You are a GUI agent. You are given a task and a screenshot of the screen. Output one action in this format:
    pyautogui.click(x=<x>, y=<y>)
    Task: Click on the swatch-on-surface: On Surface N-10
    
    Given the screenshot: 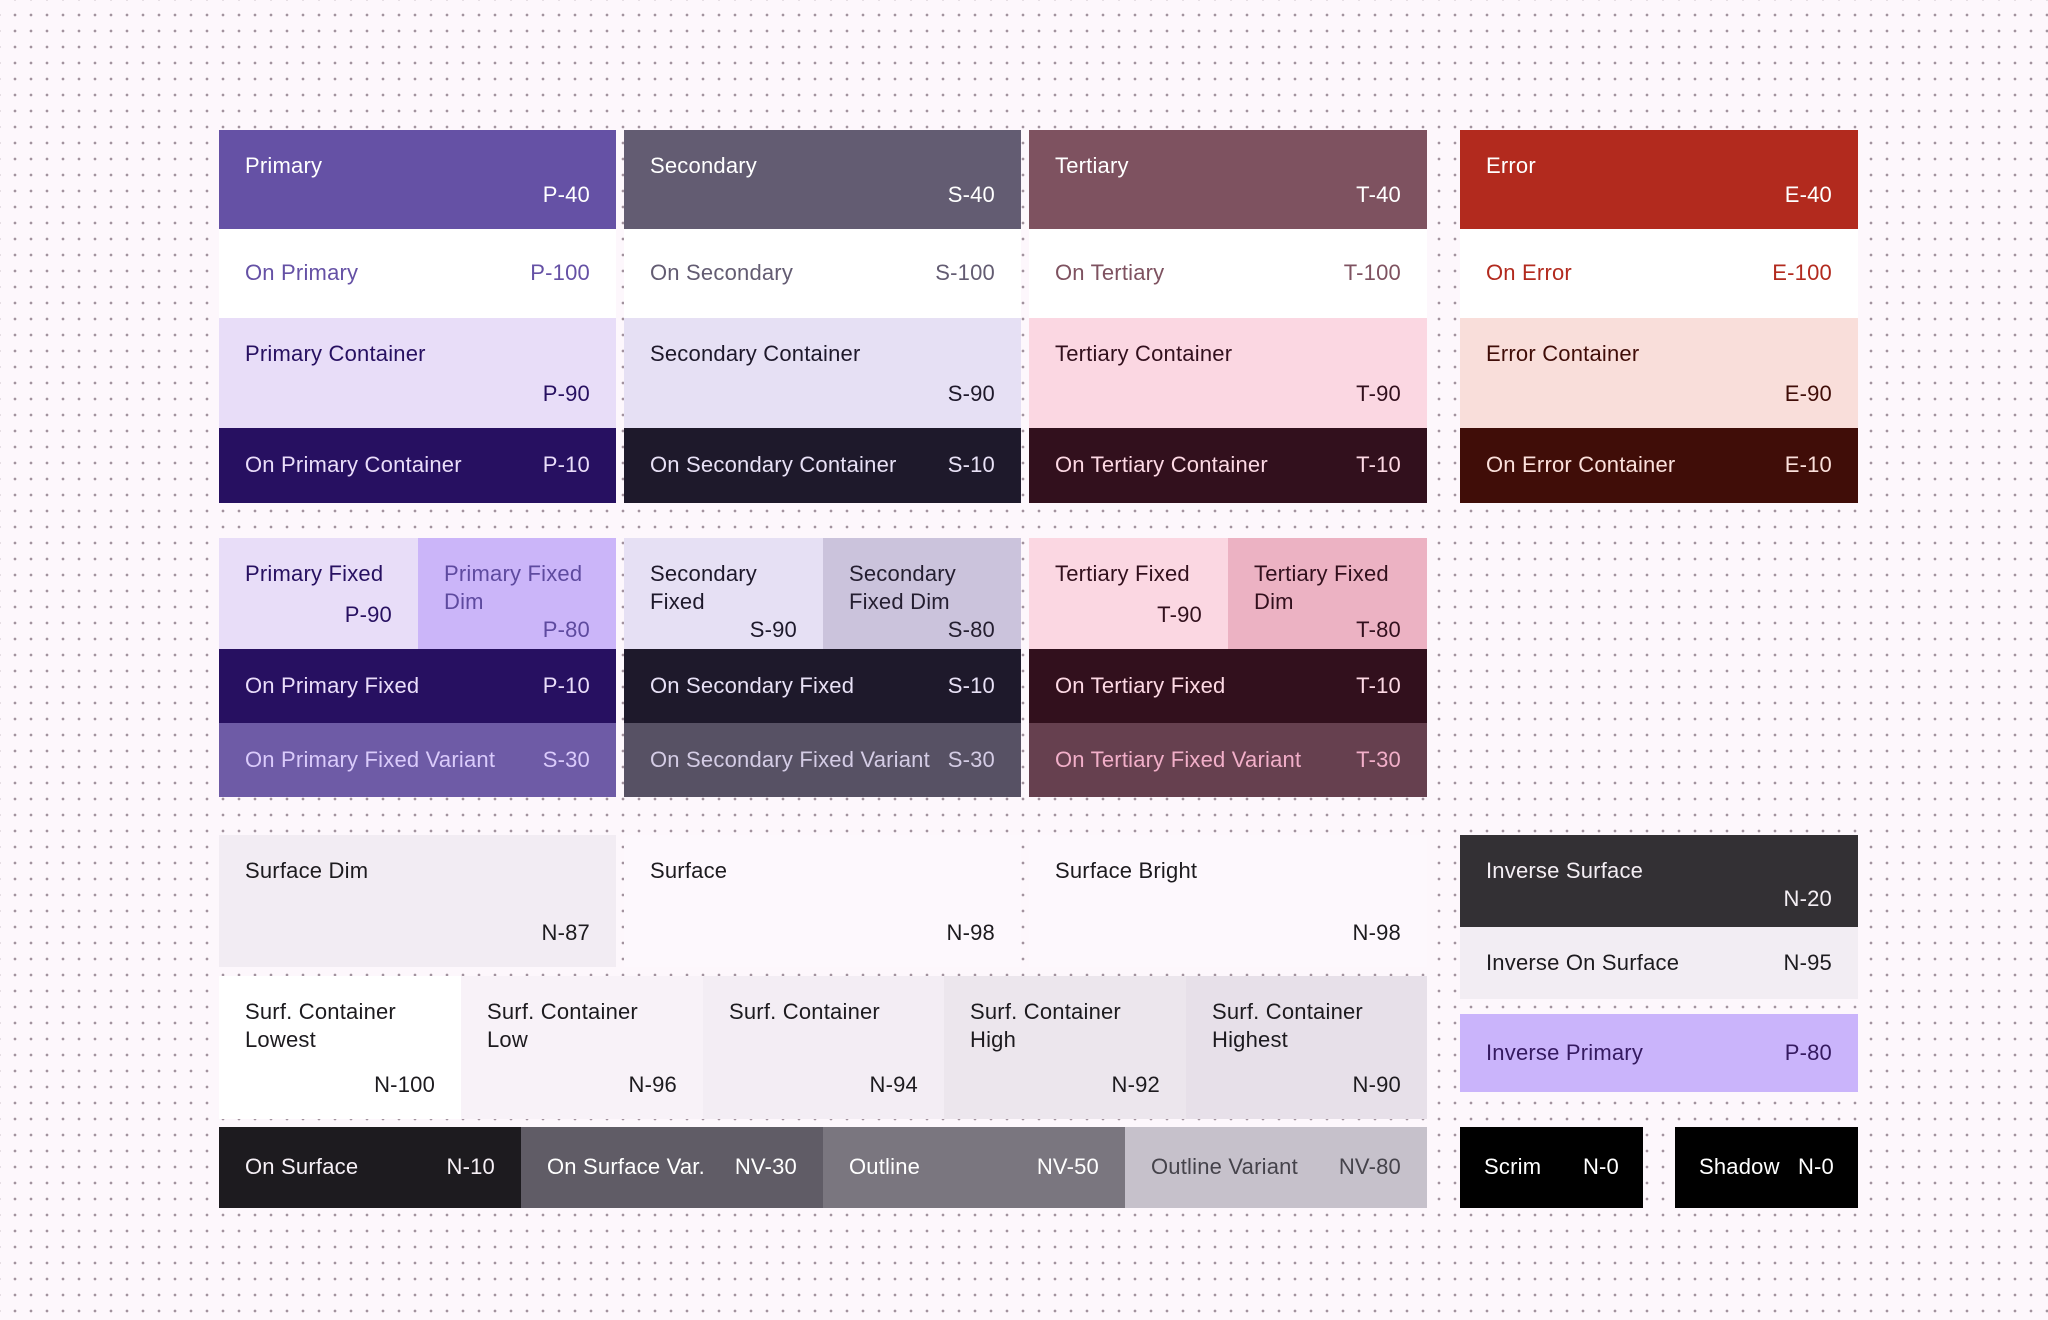 What is the action you would take?
    pyautogui.click(x=370, y=1167)
    